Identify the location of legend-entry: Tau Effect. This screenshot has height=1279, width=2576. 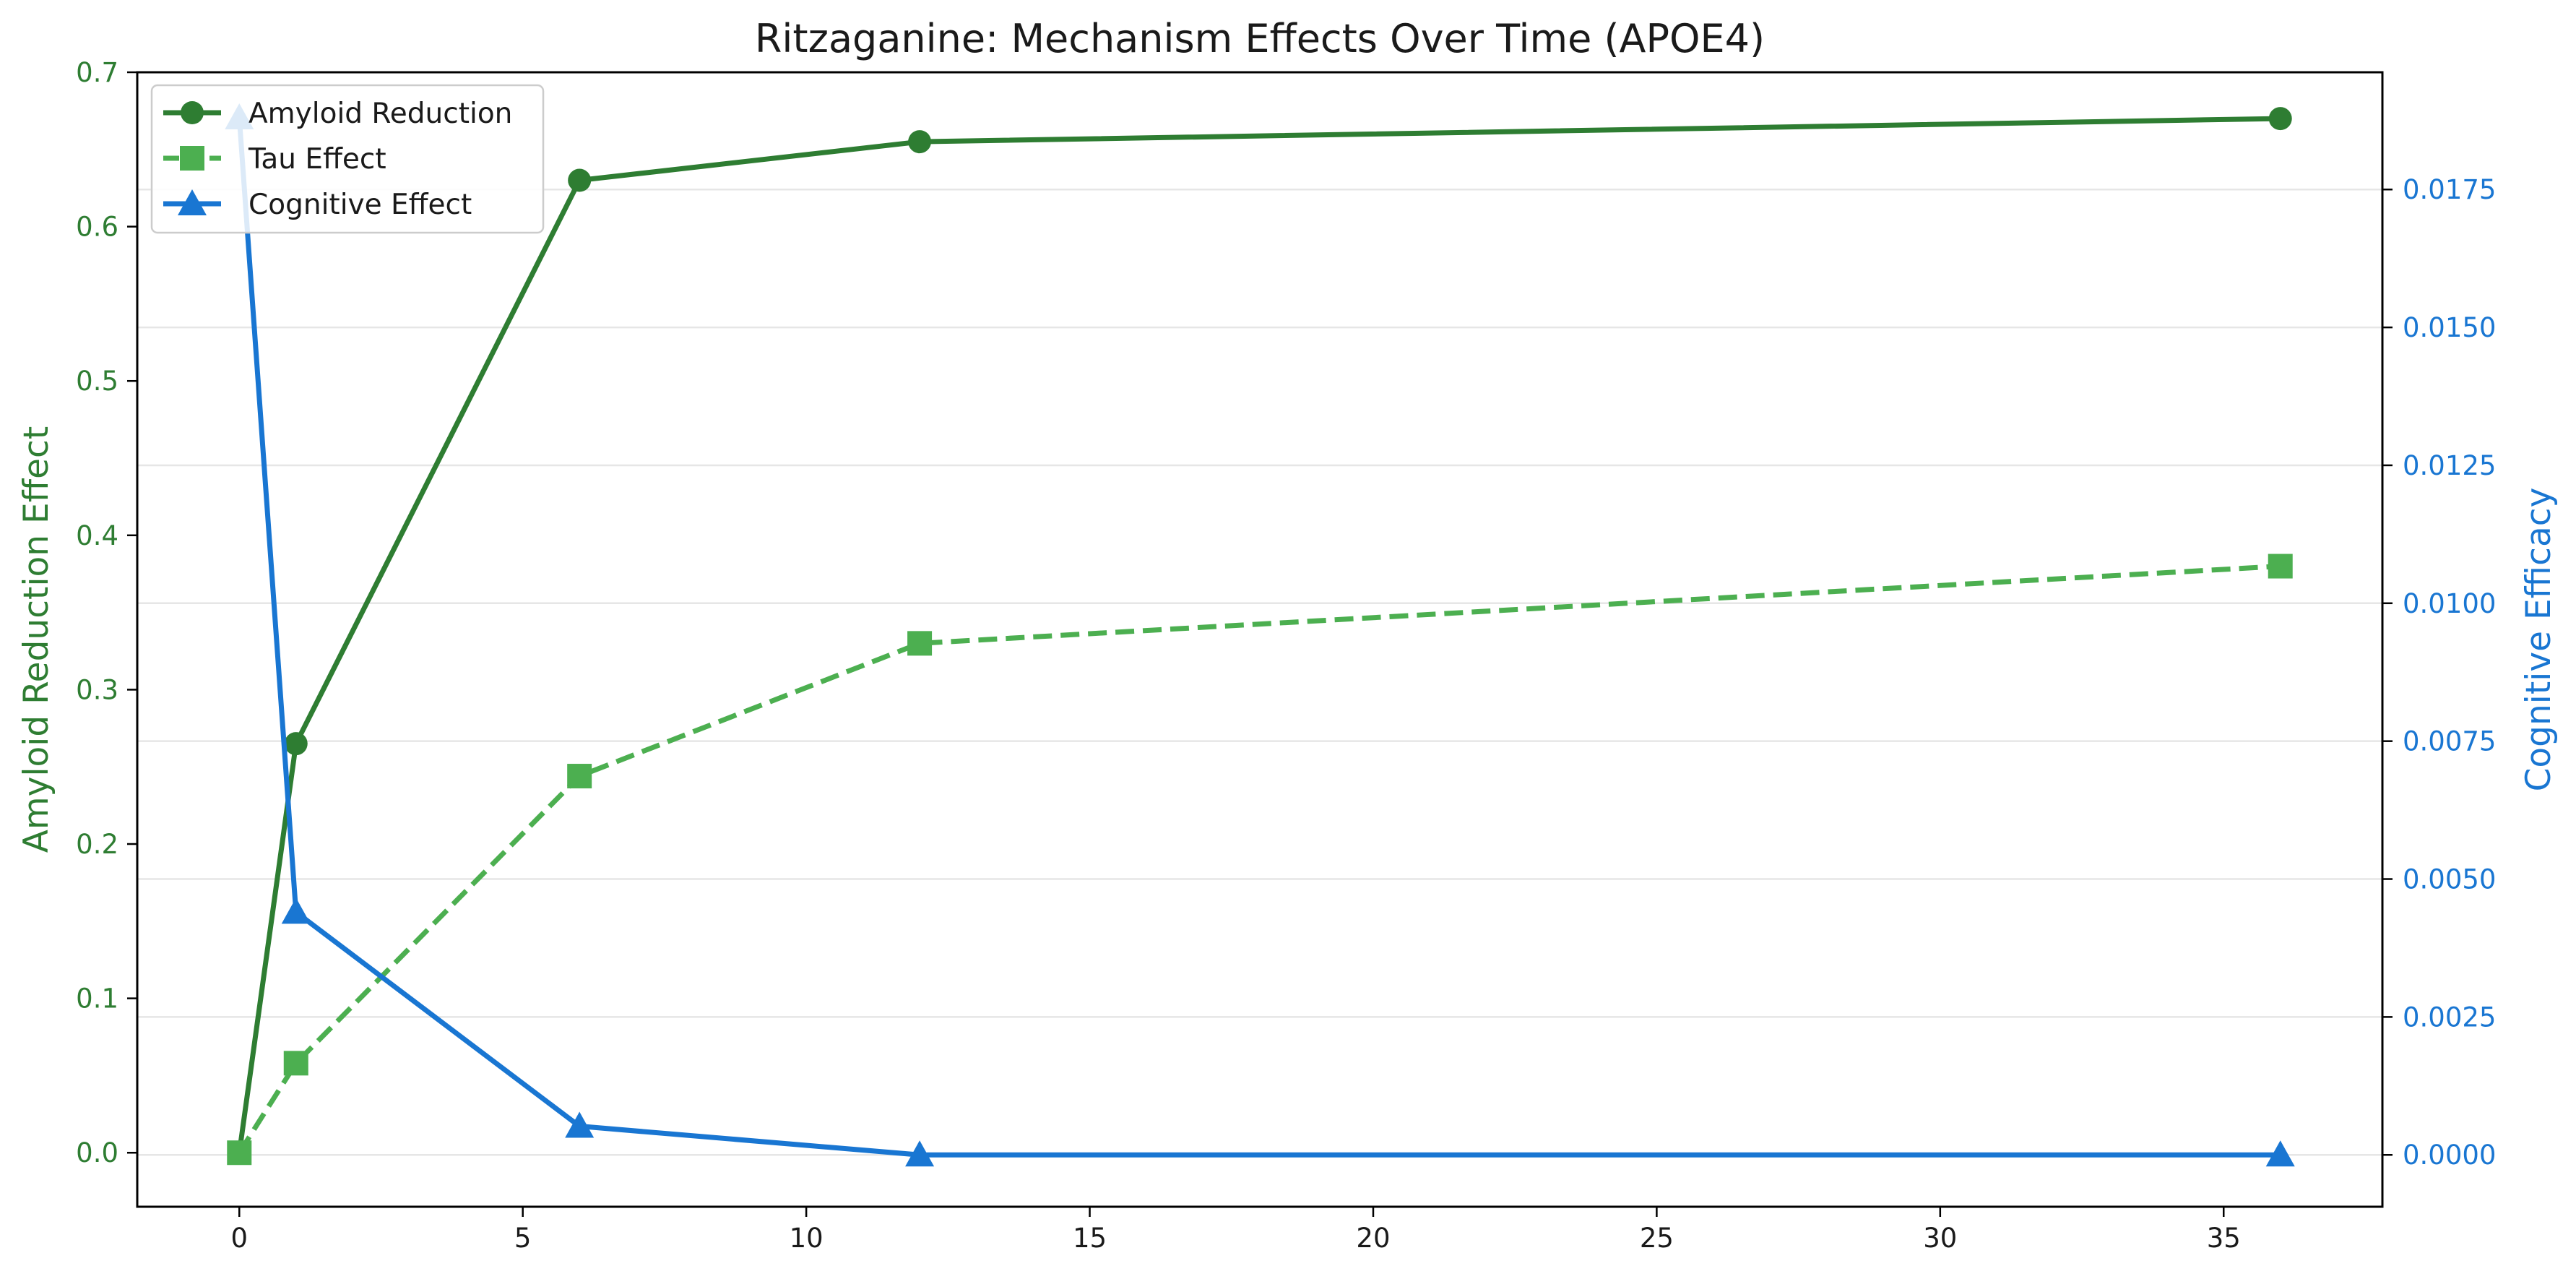
(274, 159).